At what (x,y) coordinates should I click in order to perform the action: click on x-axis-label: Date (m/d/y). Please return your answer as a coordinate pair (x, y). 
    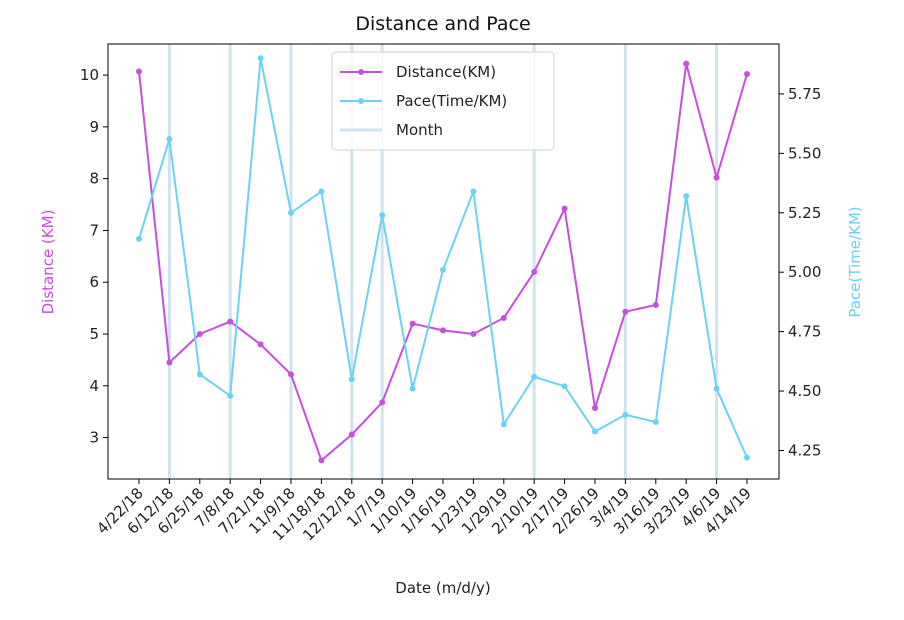
    Looking at the image, I should click on (442, 588).